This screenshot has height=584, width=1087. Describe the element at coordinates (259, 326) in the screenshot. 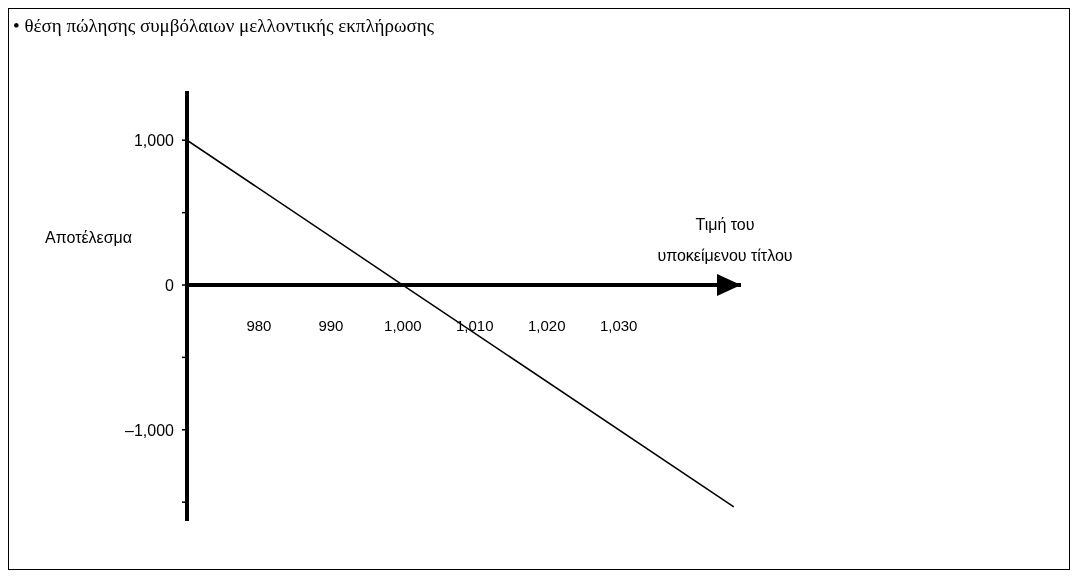

I see `x-tick-label: 980` at that location.